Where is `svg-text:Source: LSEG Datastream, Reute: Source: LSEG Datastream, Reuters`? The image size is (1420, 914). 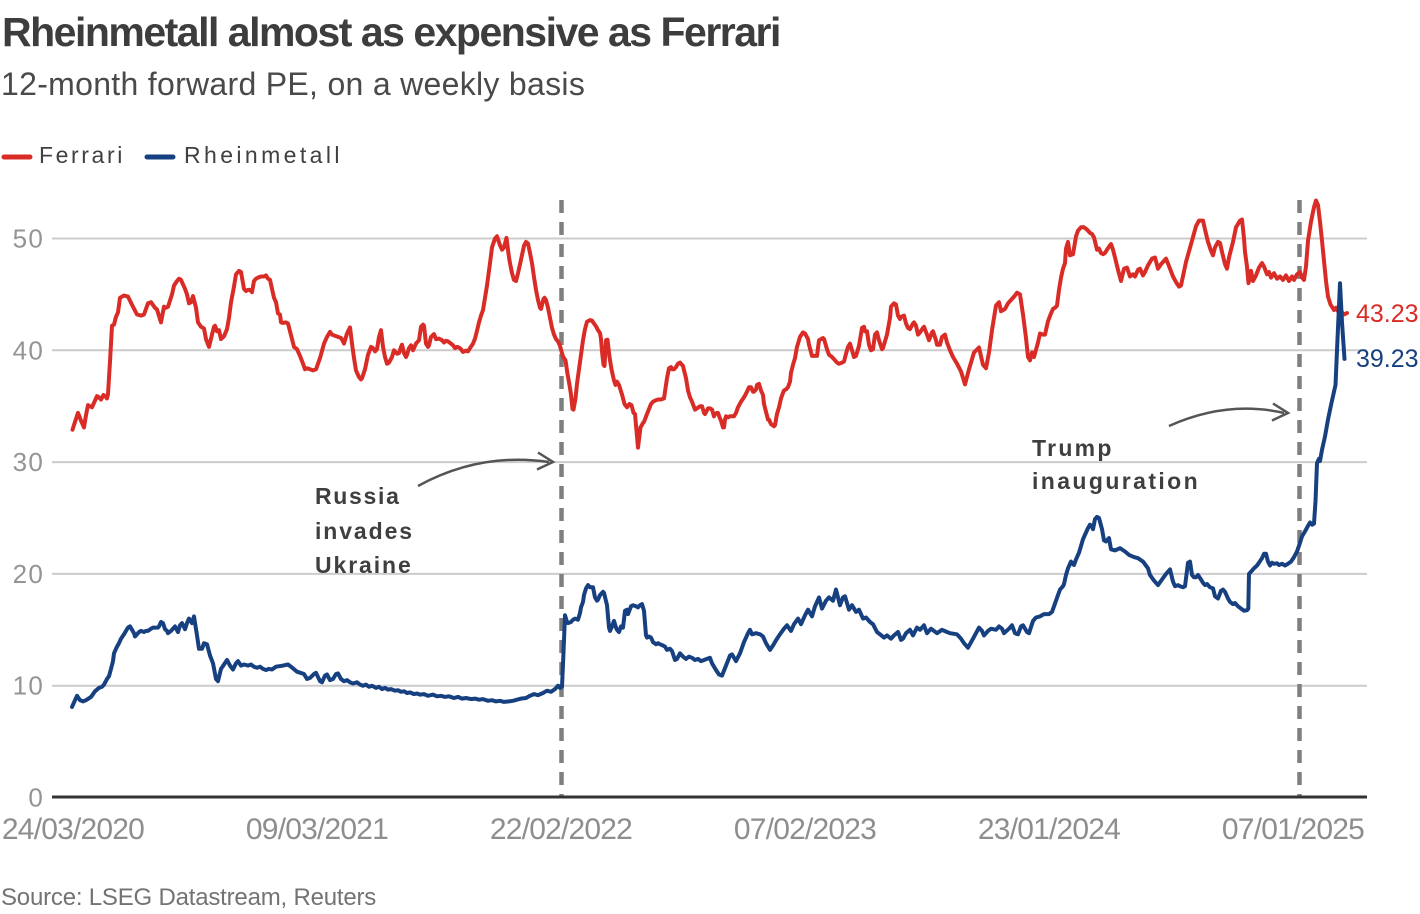
svg-text:Source: LSEG Datastream, Reute: Source: LSEG Datastream, Reuters is located at coordinates (188, 897).